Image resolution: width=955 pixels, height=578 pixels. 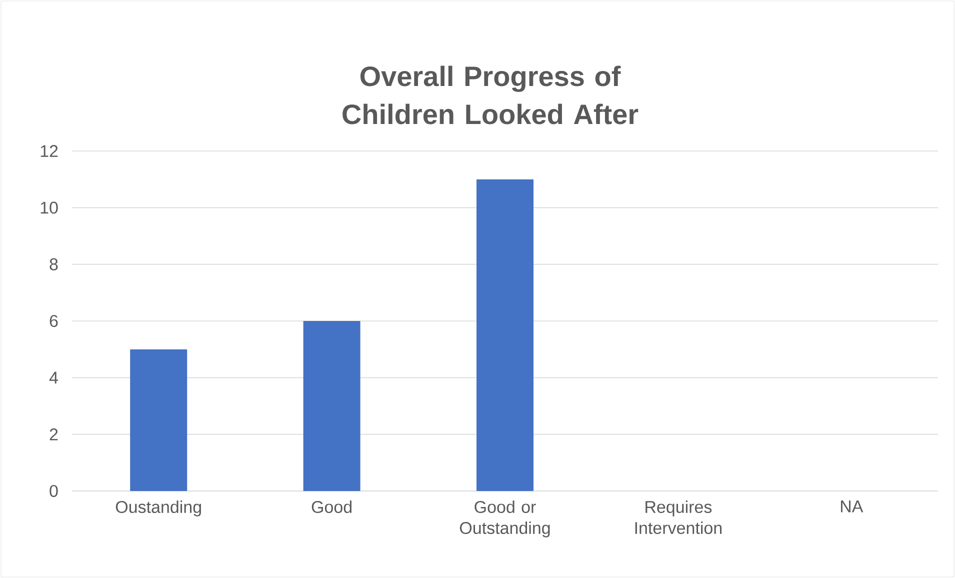 I want to click on chart-title: Overall Progress of Children Looked After, so click(x=490, y=95).